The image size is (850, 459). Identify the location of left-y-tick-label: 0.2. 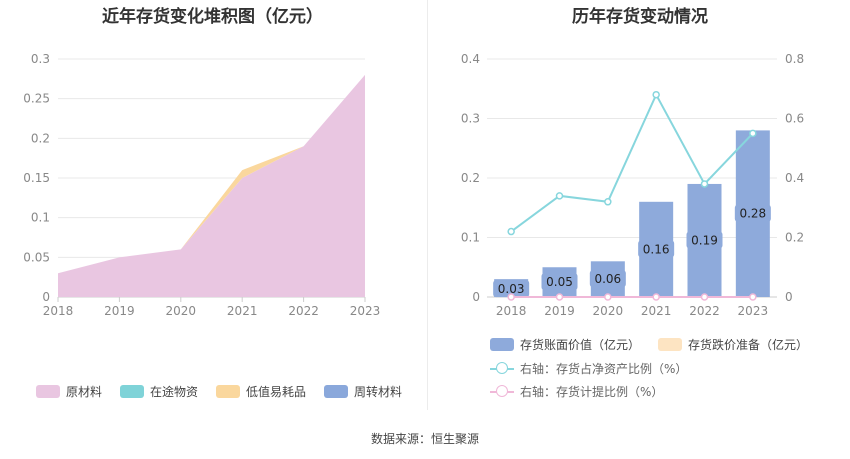
(40, 138).